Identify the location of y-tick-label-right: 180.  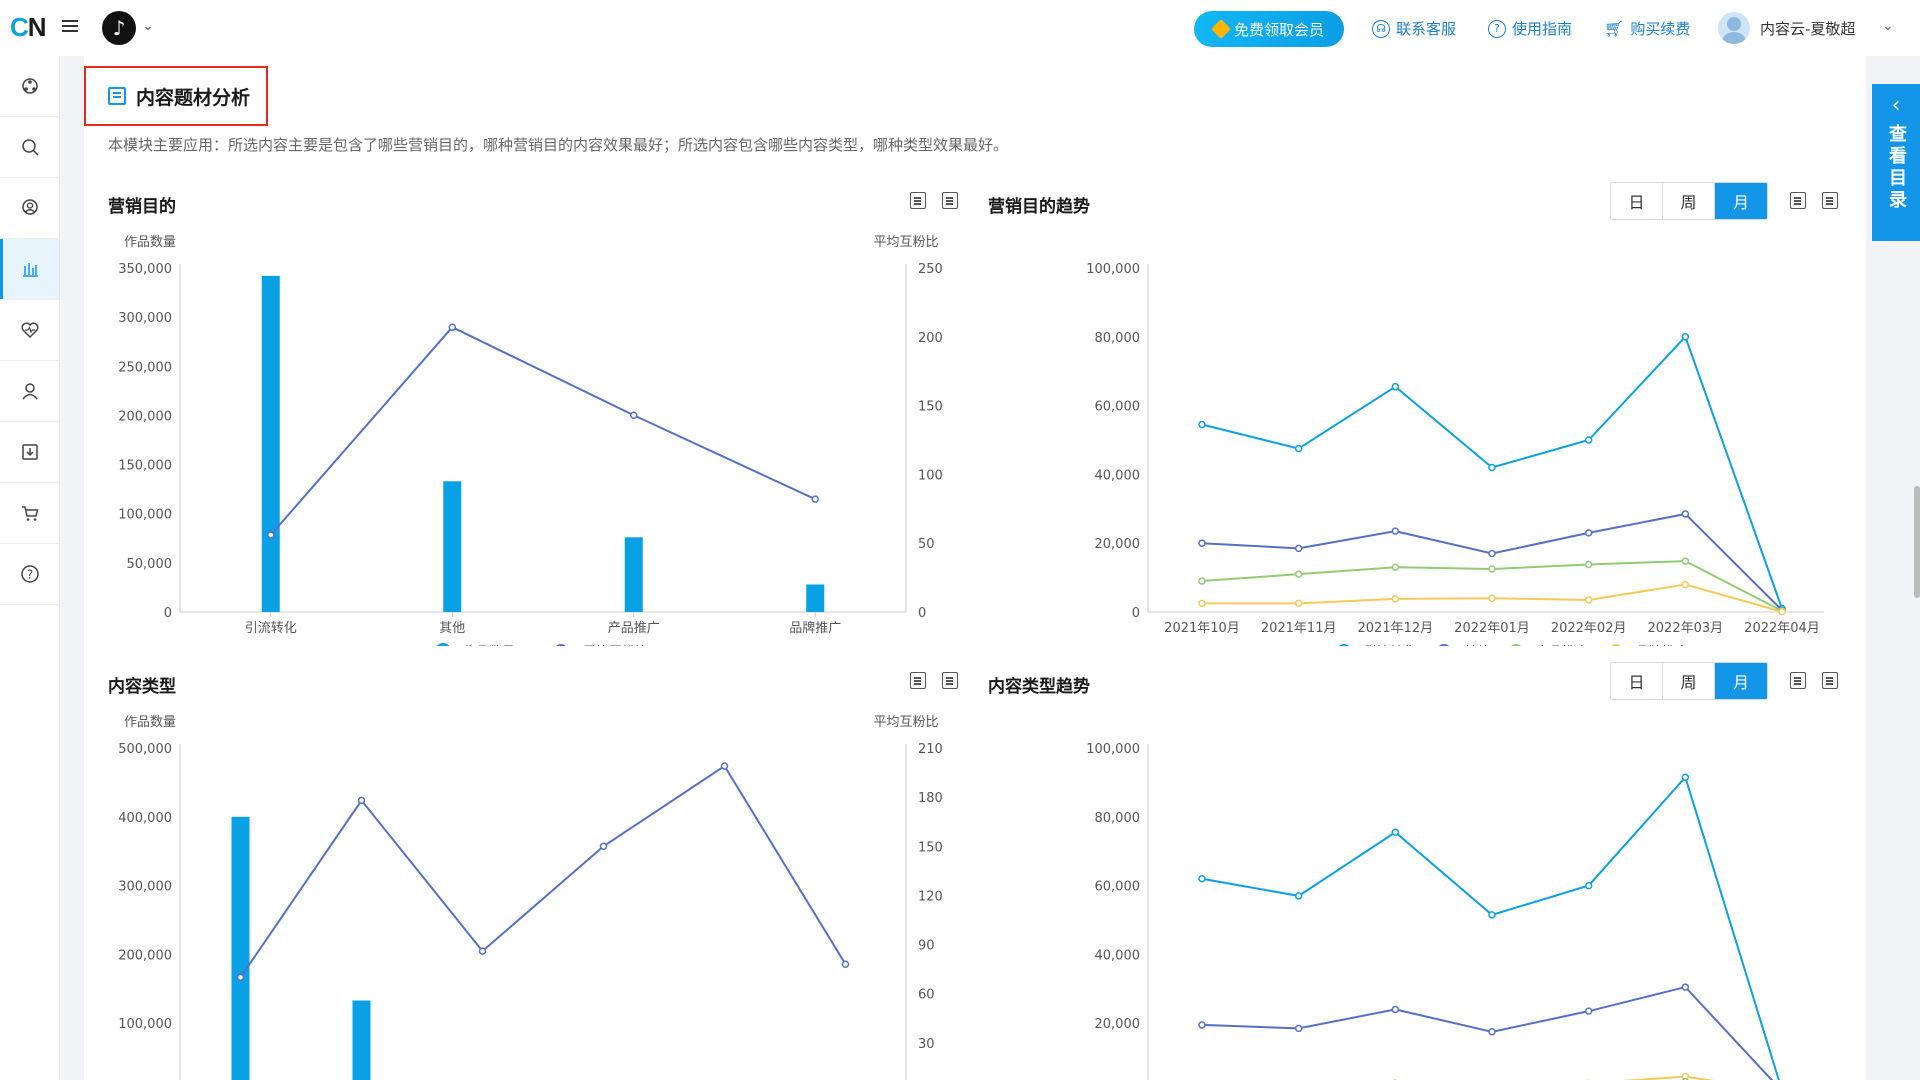
(930, 798).